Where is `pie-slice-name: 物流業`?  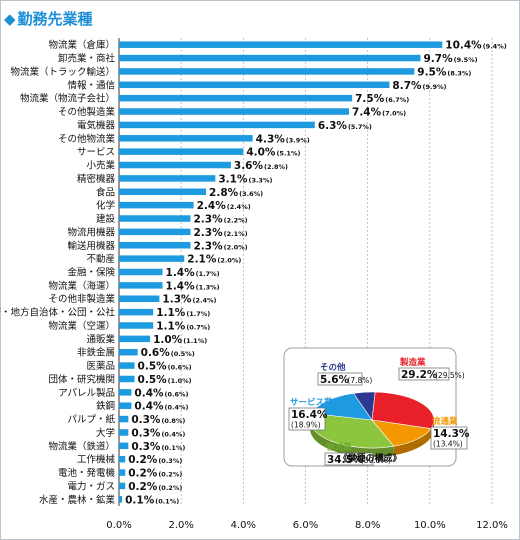 pie-slice-name: 物流業 is located at coordinates (339, 447).